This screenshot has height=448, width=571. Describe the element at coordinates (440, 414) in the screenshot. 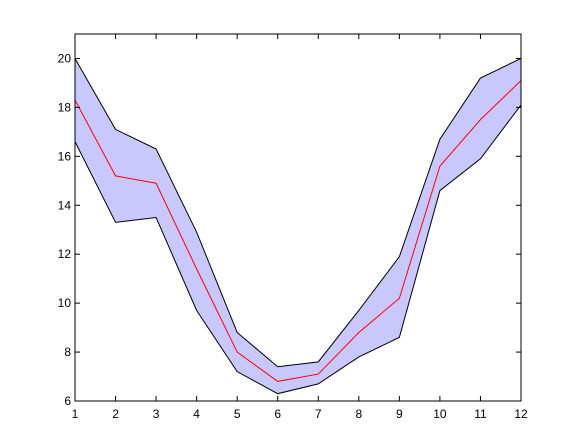

I see `x-tick-label: 10` at that location.